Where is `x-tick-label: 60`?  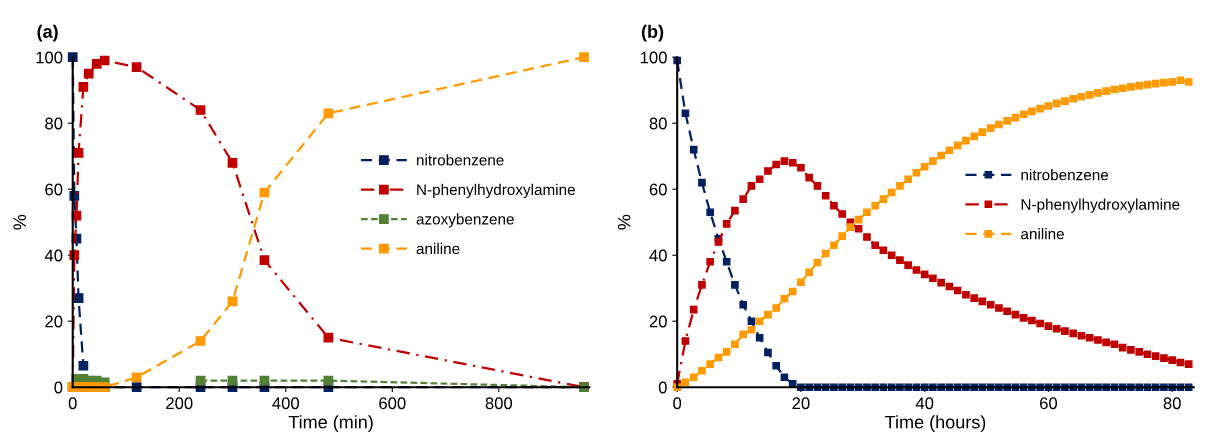
x-tick-label: 60 is located at coordinates (1049, 403).